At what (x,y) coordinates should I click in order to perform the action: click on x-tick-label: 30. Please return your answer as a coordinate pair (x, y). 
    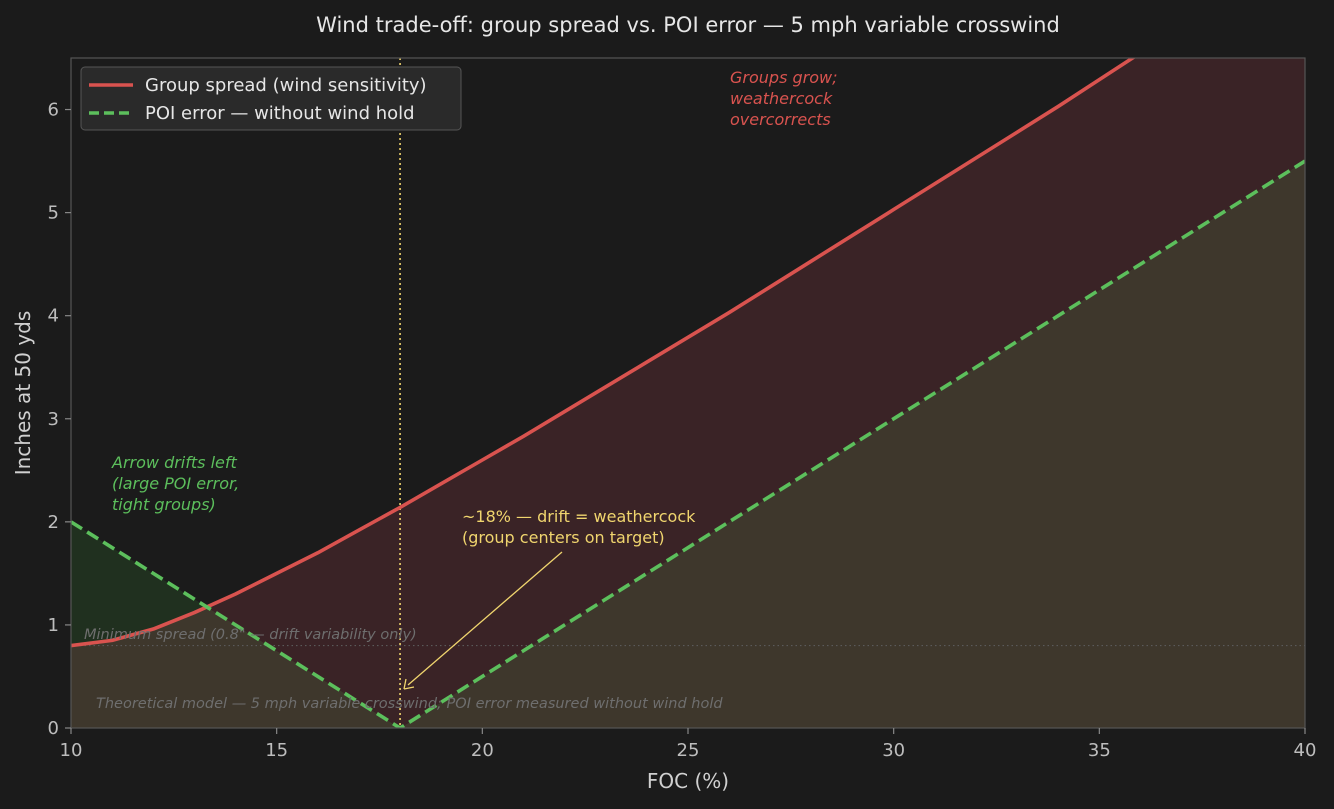
    Looking at the image, I should click on (893, 750).